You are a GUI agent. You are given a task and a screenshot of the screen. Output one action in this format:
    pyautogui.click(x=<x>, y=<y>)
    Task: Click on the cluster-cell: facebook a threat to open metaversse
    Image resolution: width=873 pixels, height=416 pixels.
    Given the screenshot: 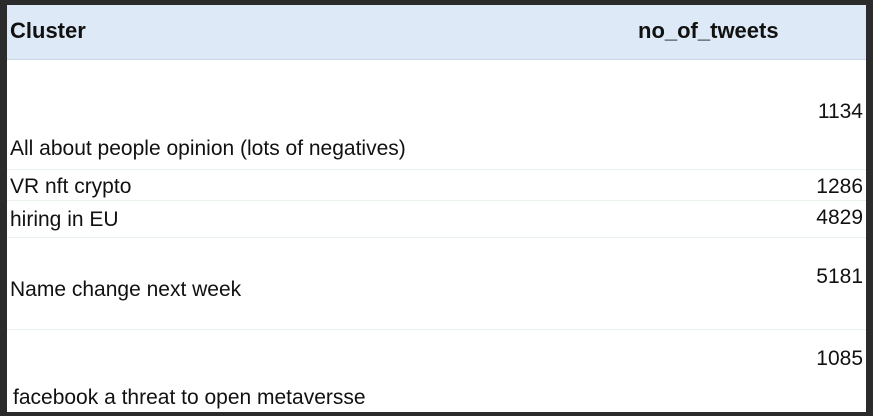 What is the action you would take?
    pyautogui.click(x=189, y=397)
    